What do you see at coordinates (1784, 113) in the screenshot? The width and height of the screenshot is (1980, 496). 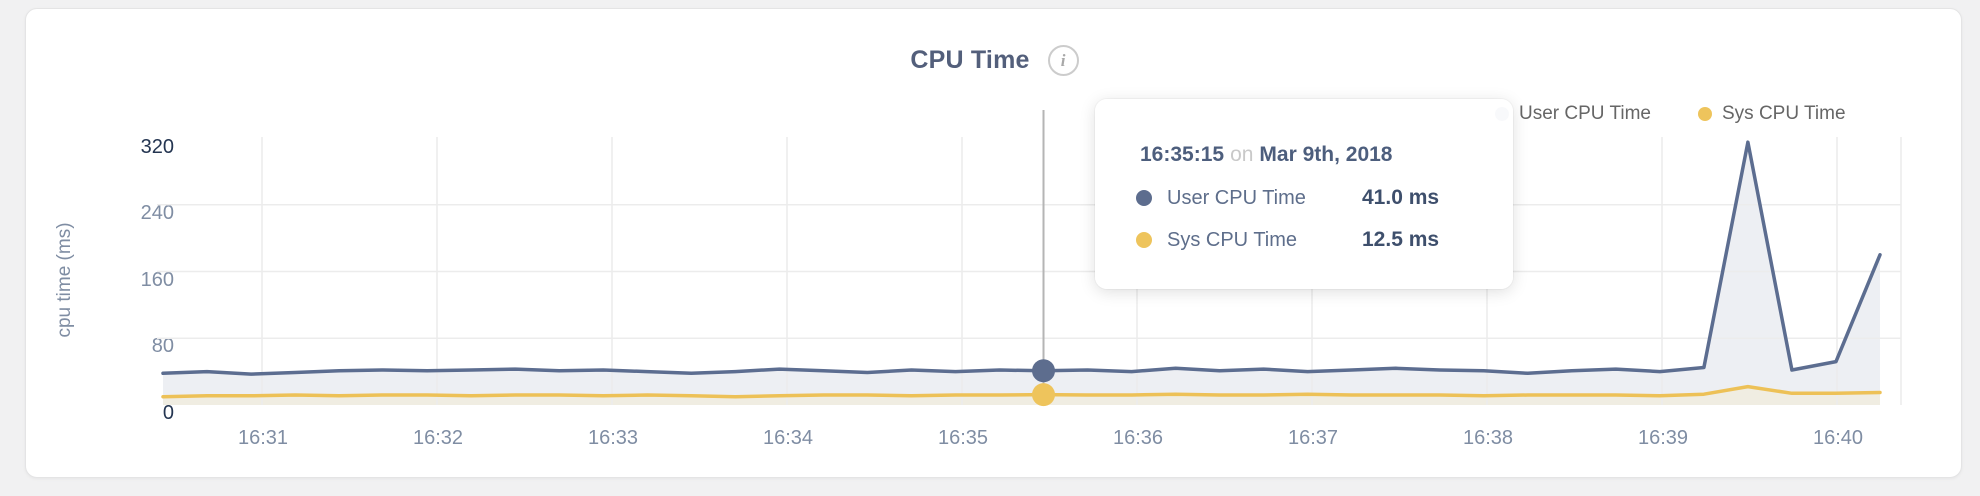 I see `legend-label: Sys CPU Time` at bounding box center [1784, 113].